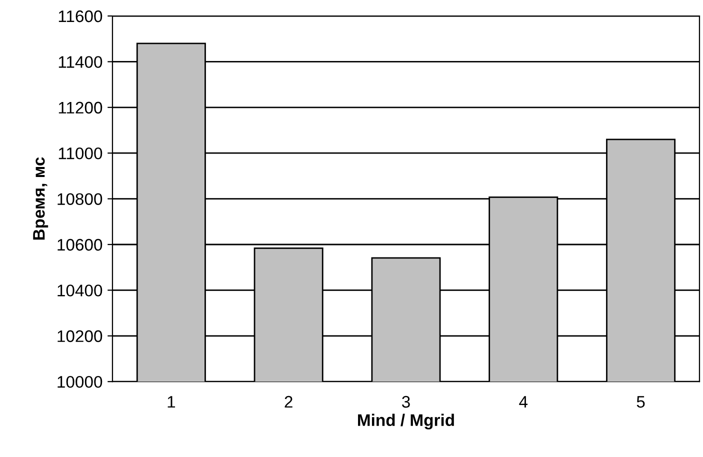 This screenshot has height=457, width=703. Describe the element at coordinates (406, 422) in the screenshot. I see `x-axis-title: Mind / Mgrid` at that location.